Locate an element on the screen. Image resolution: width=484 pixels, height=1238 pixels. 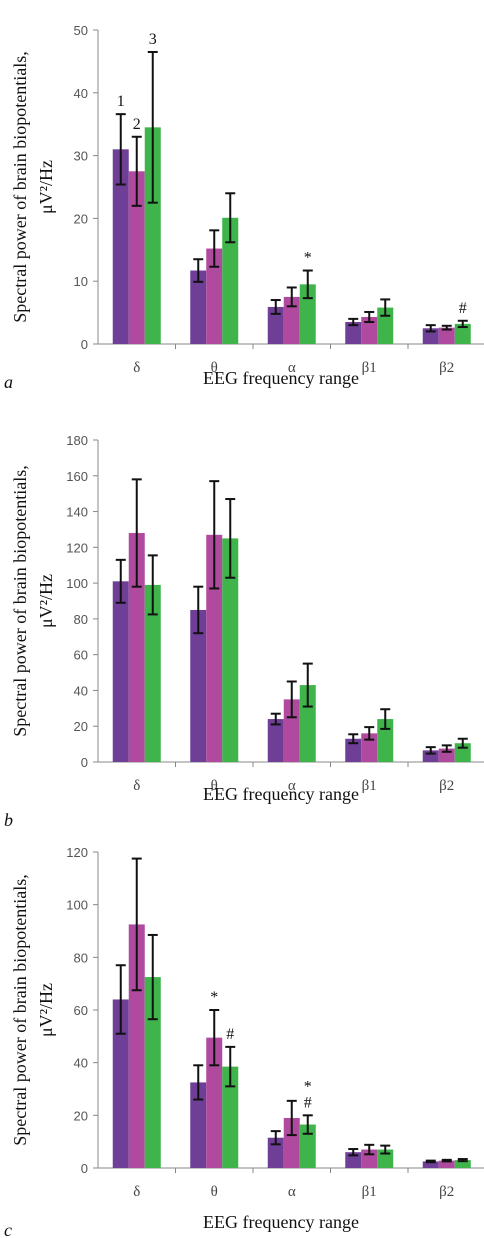
annotation-label: 1 is located at coordinates (121, 101).